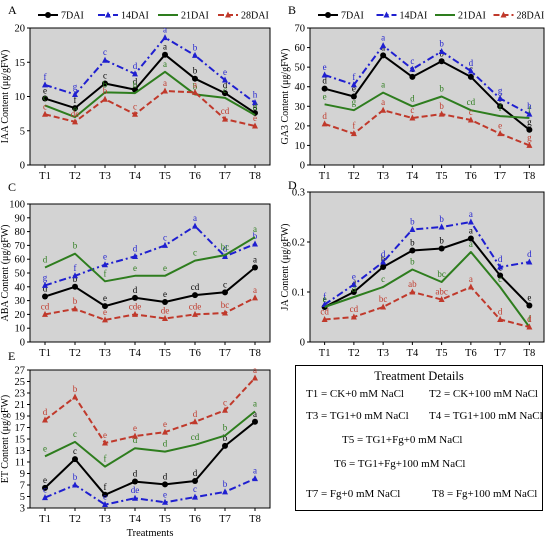 The width and height of the screenshot is (550, 539). Describe the element at coordinates (20, 417) in the screenshot. I see `y-tick-label: 19` at that location.